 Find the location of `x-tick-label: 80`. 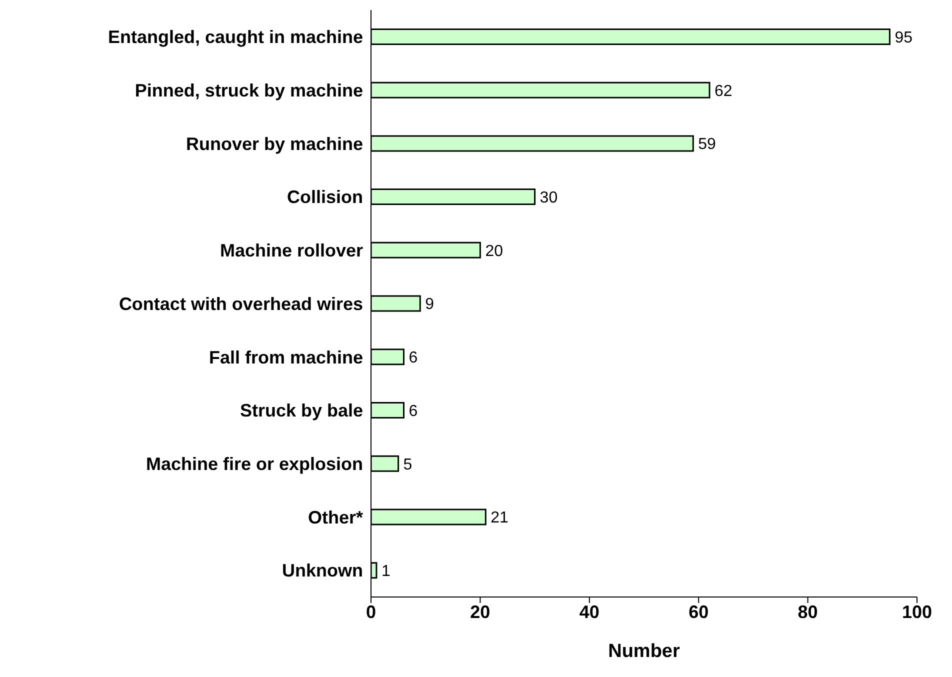

x-tick-label: 80 is located at coordinates (808, 612).